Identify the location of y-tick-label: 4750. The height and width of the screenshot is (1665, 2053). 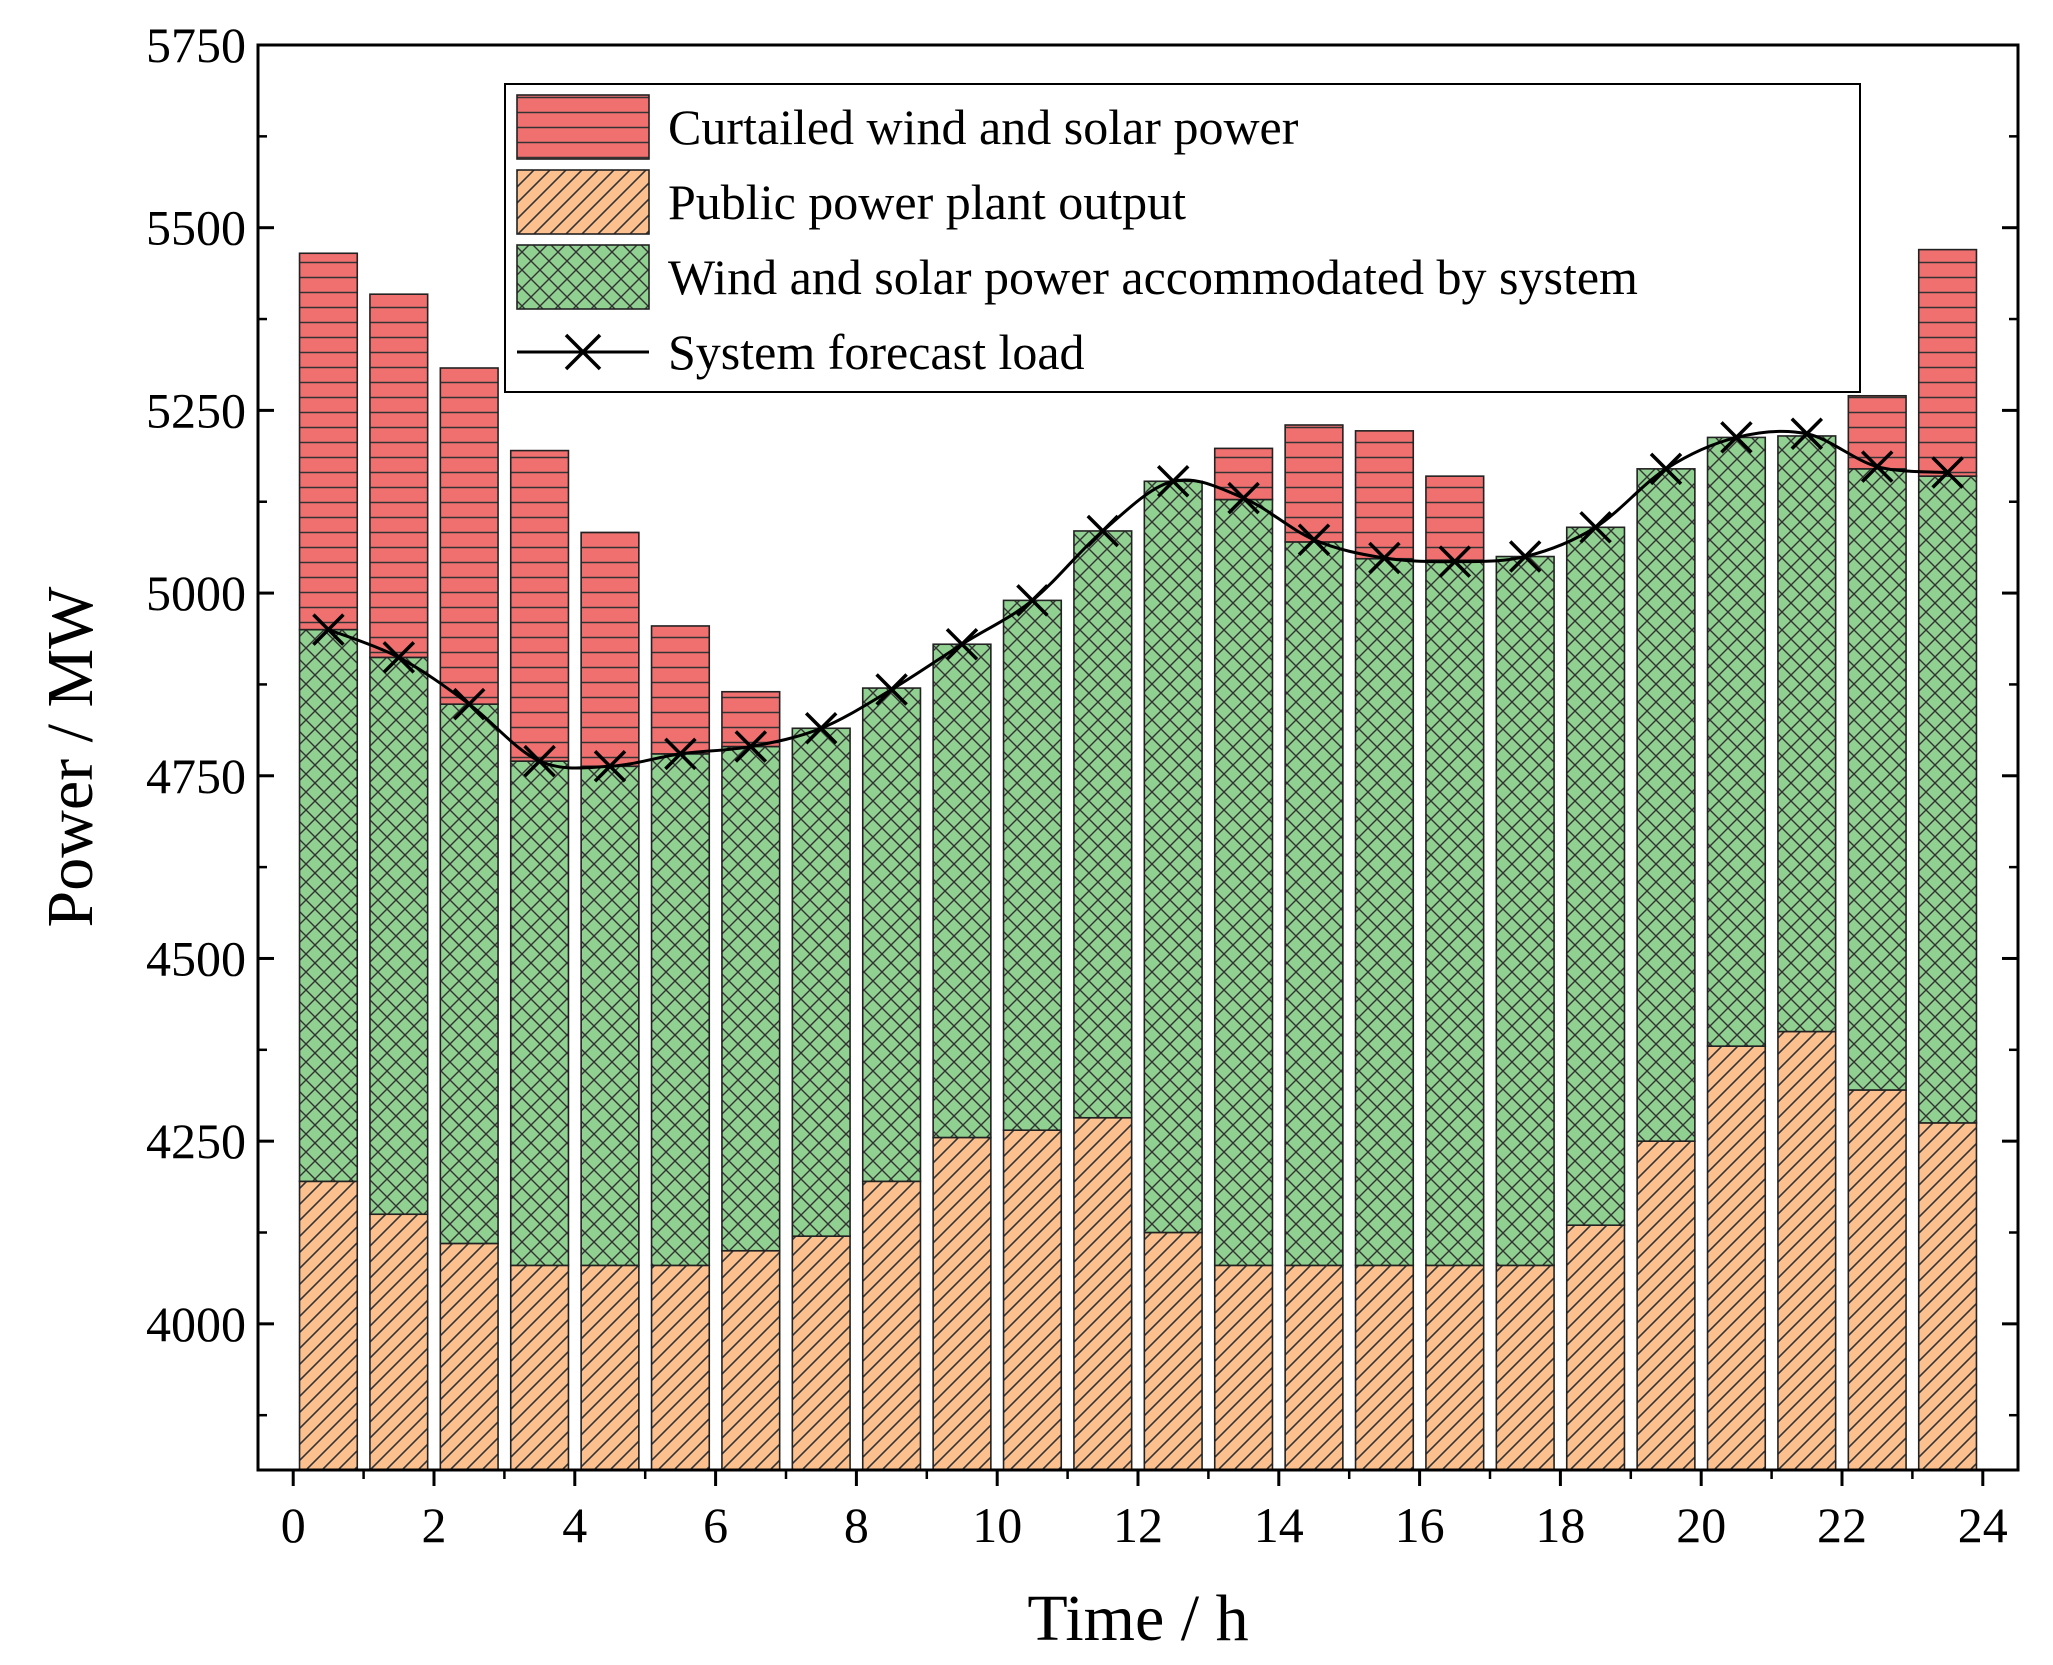
(196, 776).